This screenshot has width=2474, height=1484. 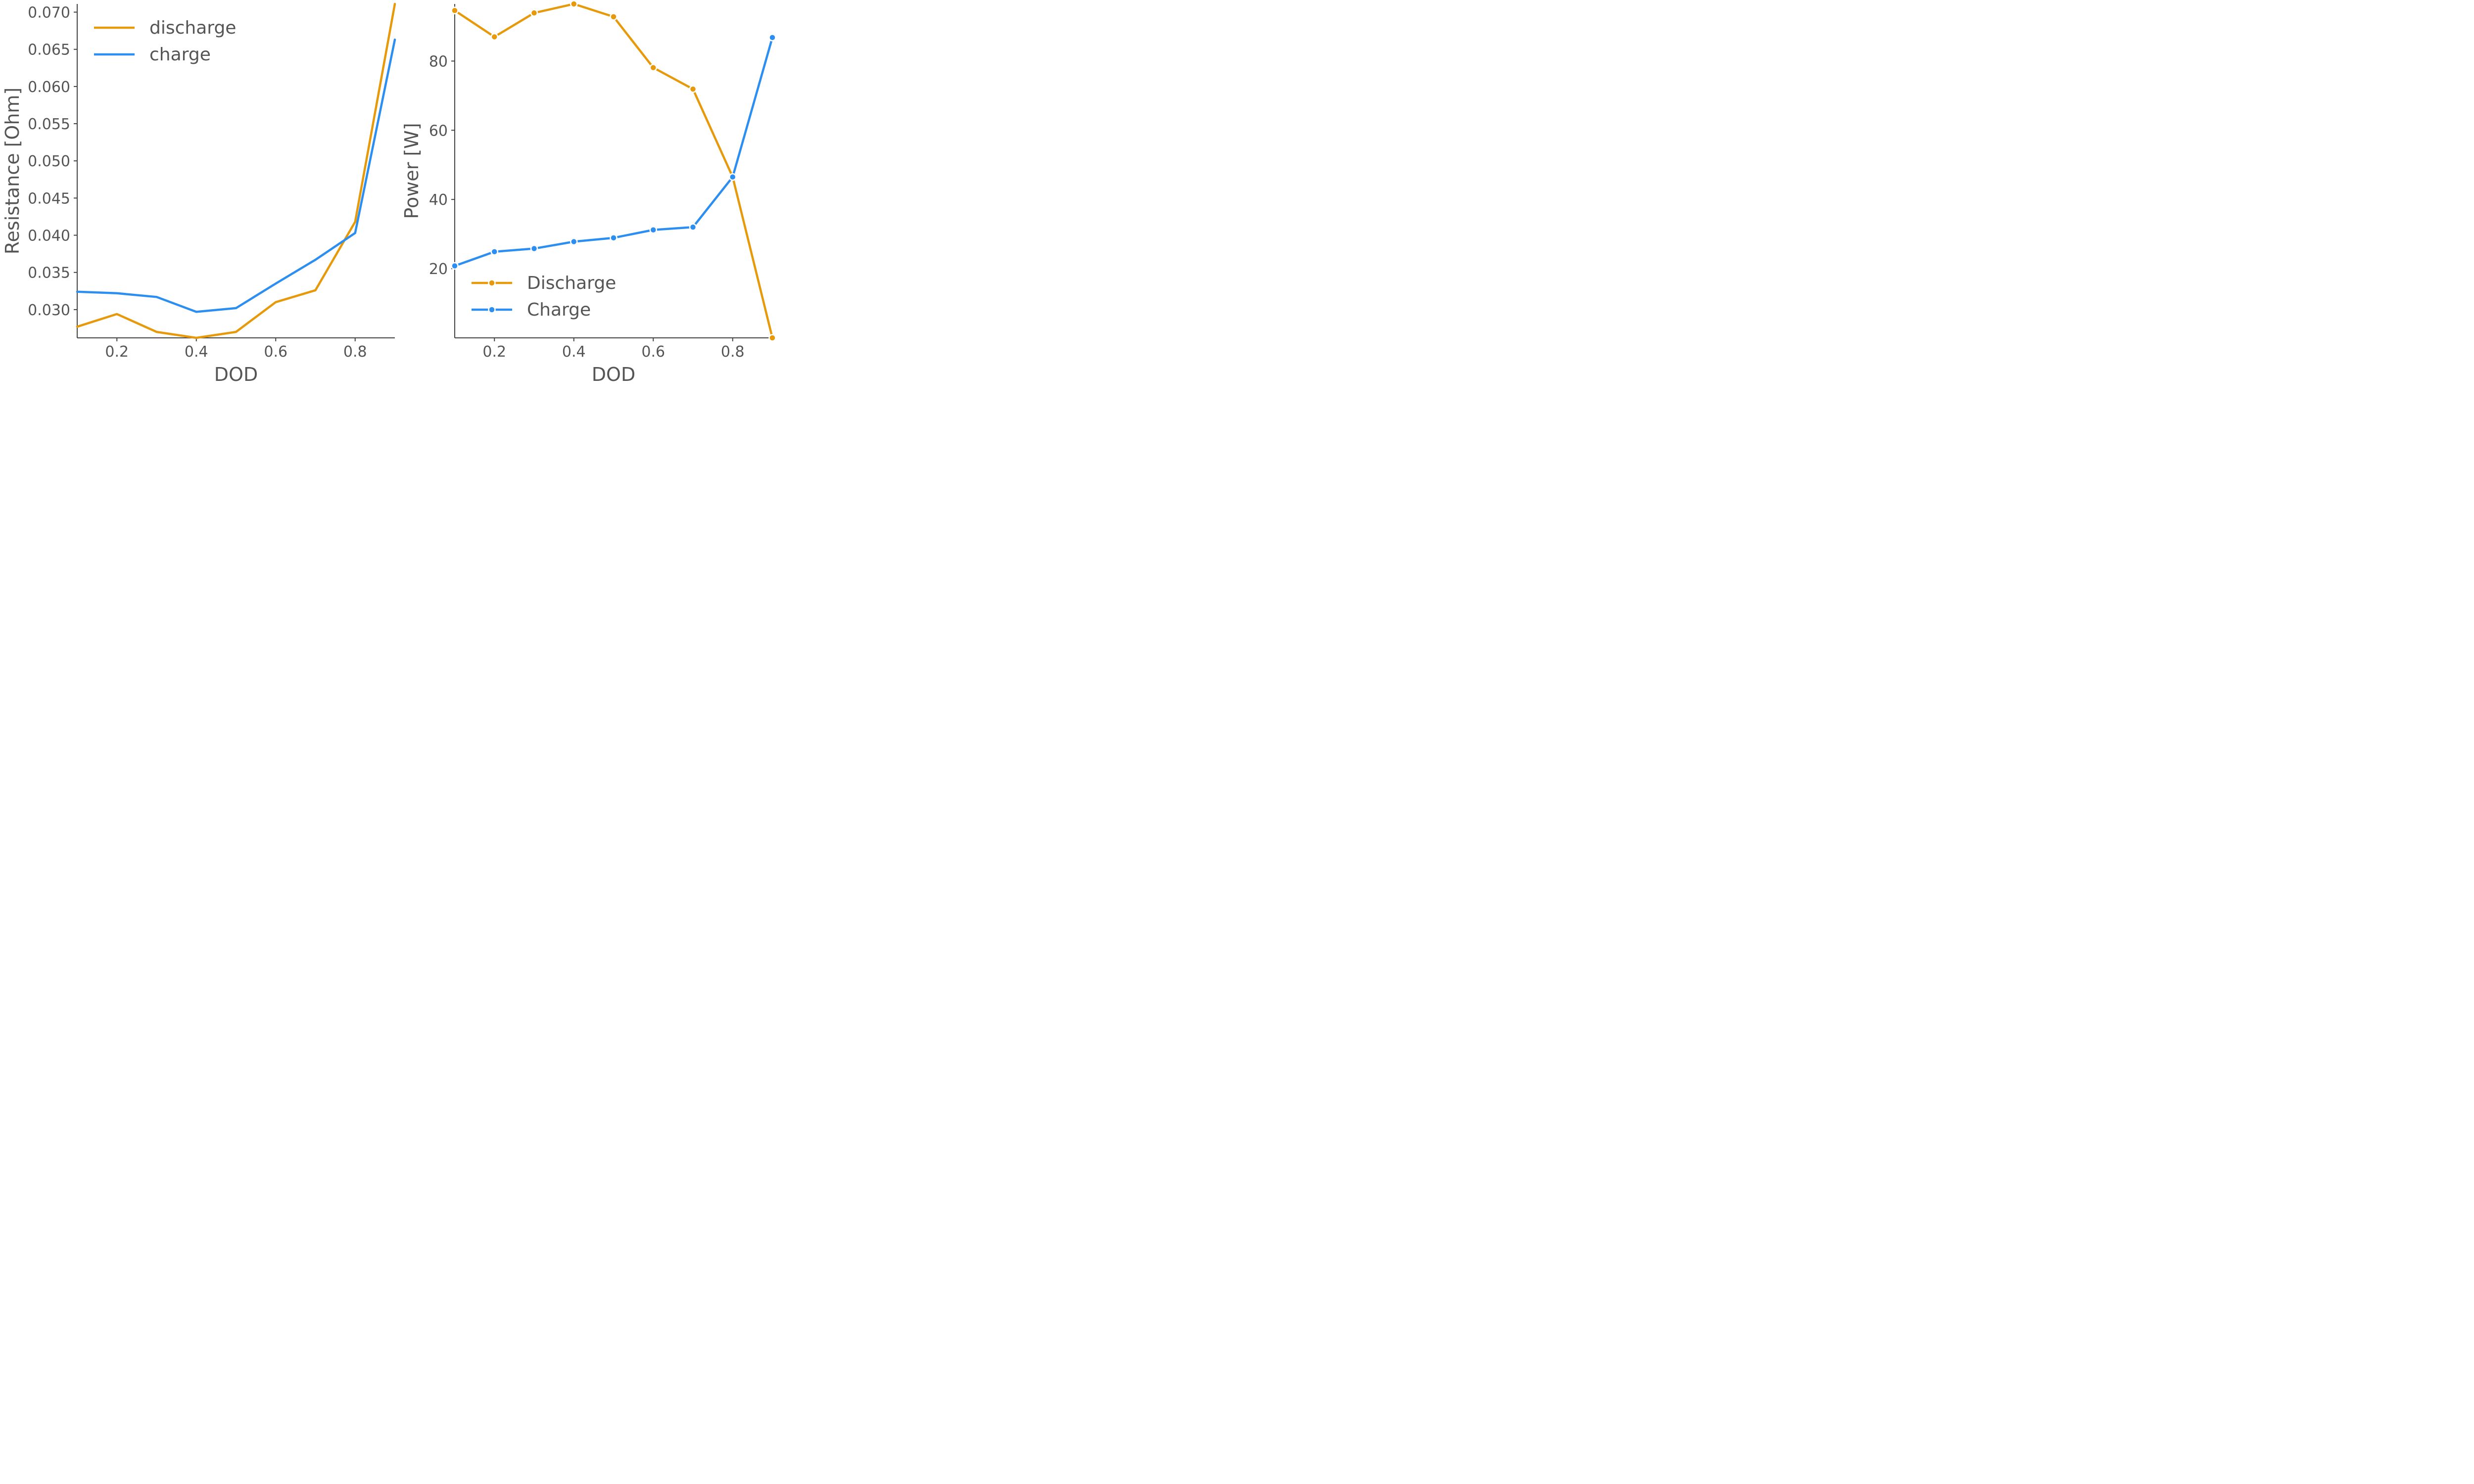 What do you see at coordinates (49, 198) in the screenshot?
I see `y-tick-label: 0.045` at bounding box center [49, 198].